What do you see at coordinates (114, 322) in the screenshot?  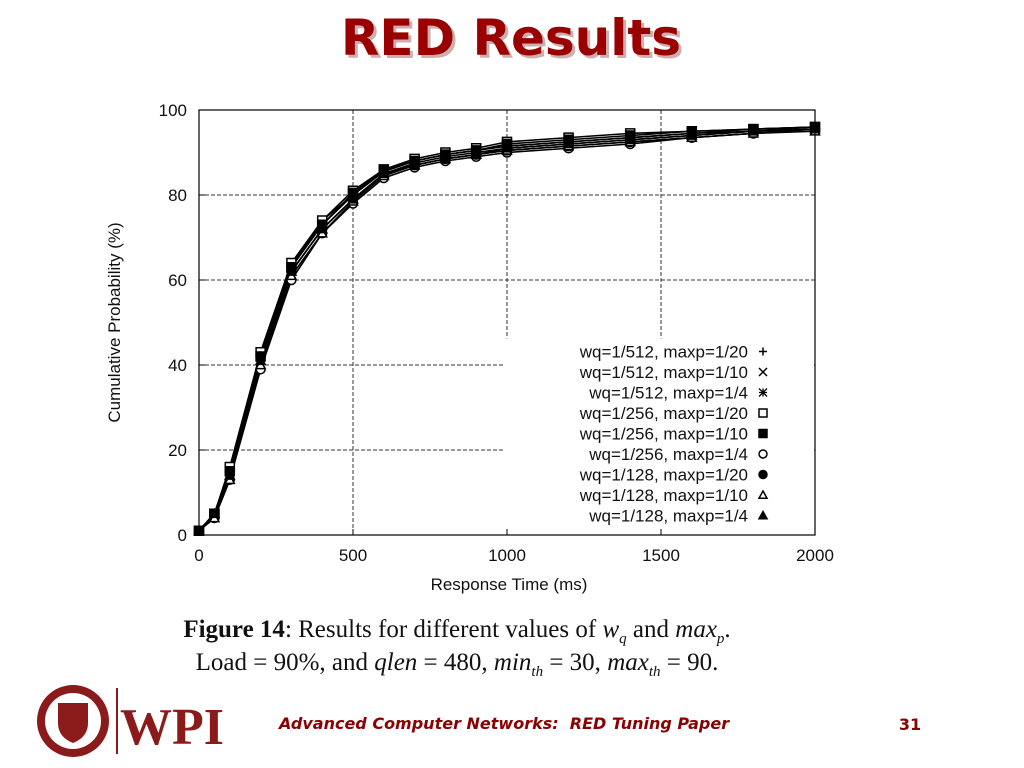 I see `y-axis-label: Cumulative Probability (%)` at bounding box center [114, 322].